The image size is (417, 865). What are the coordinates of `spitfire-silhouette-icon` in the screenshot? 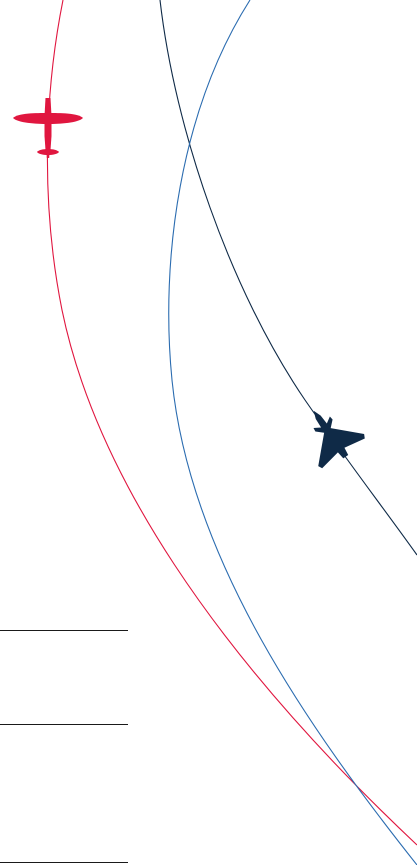 It's located at (48, 128).